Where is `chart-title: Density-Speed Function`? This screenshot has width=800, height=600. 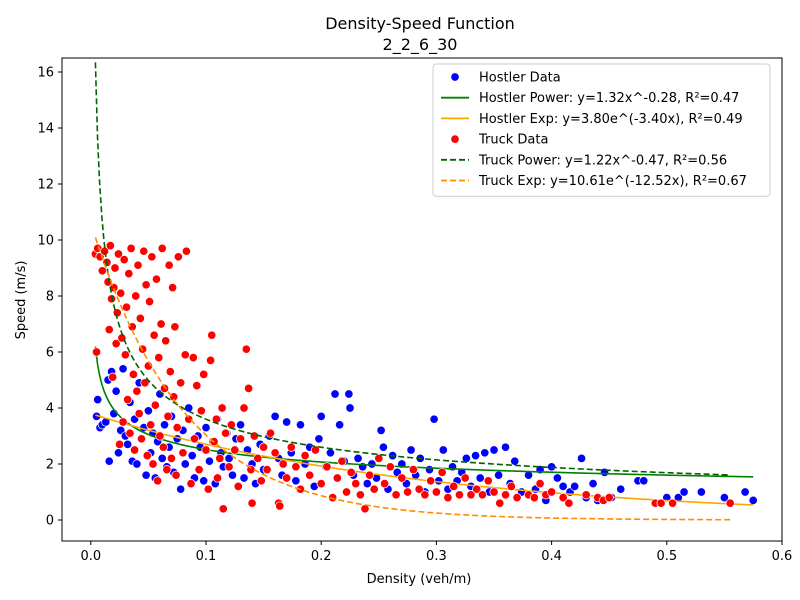
chart-title: Density-Speed Function is located at coordinates (420, 23).